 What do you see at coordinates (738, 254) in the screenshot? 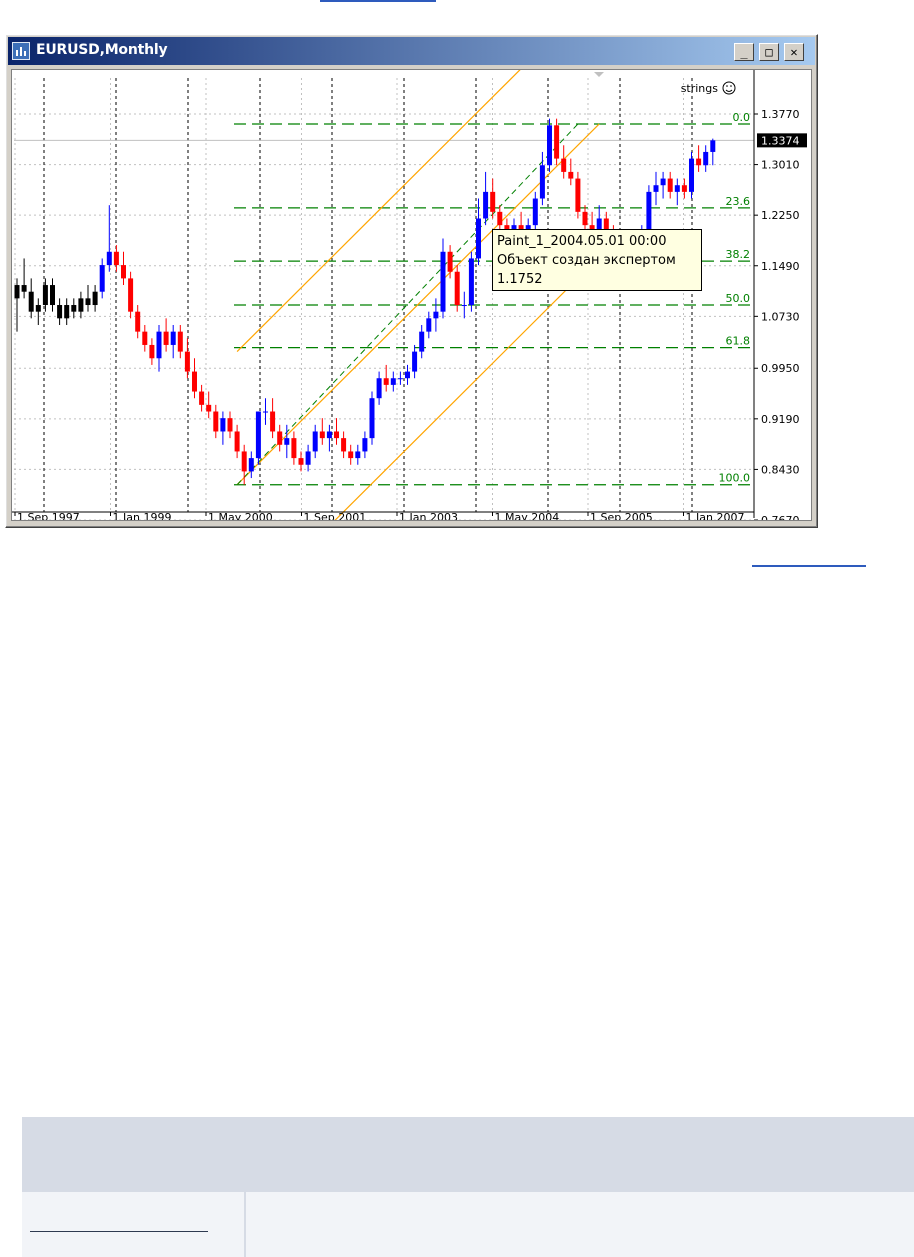
I see `fibo-level-label: 38.2` at bounding box center [738, 254].